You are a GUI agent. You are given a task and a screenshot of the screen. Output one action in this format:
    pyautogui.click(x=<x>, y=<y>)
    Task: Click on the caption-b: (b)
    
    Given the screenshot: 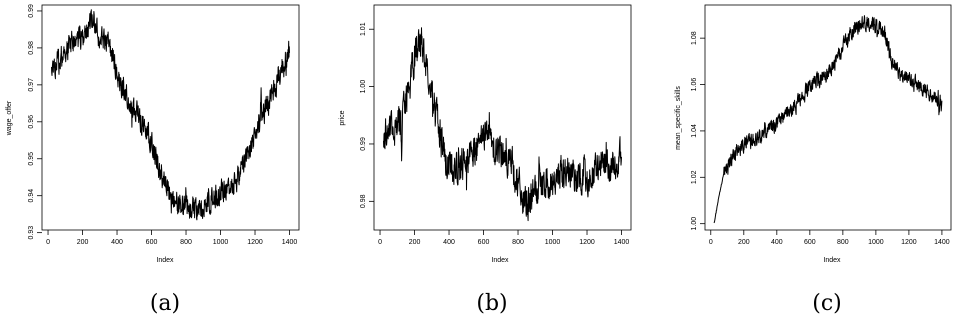 What is the action you would take?
    pyautogui.click(x=491, y=303)
    